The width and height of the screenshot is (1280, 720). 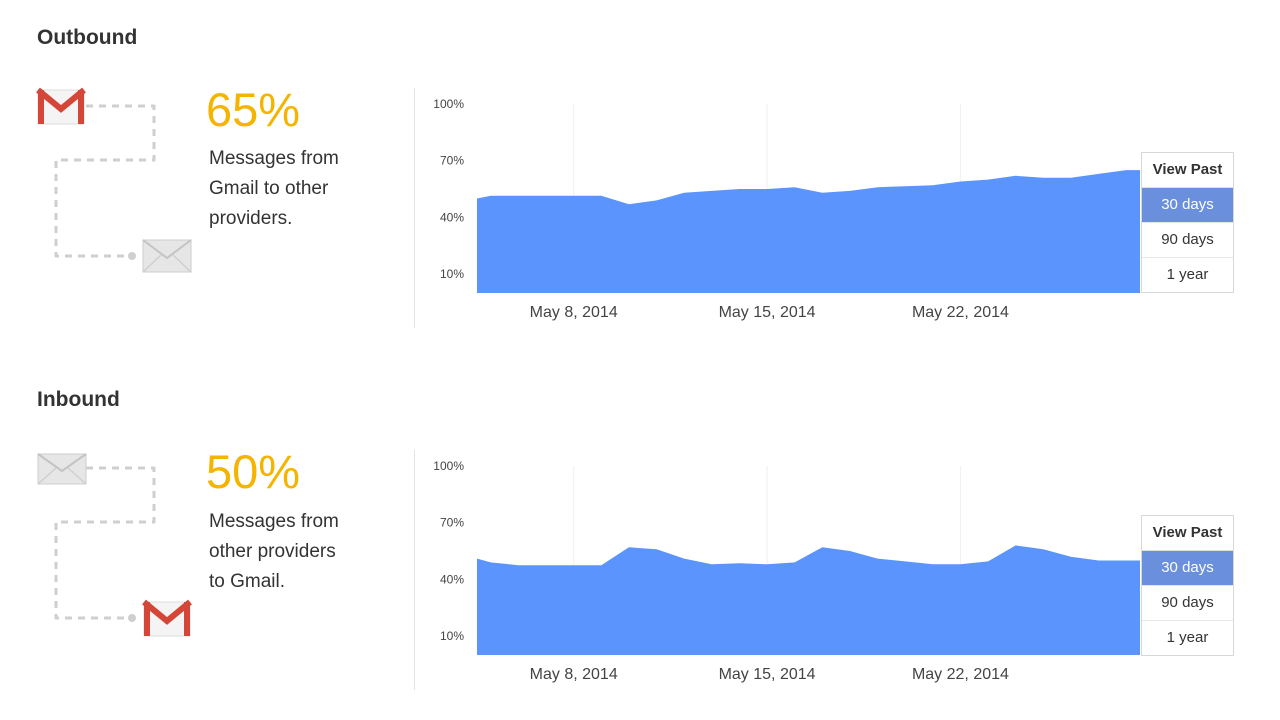 What do you see at coordinates (78, 399) in the screenshot?
I see `section-title: Inbound` at bounding box center [78, 399].